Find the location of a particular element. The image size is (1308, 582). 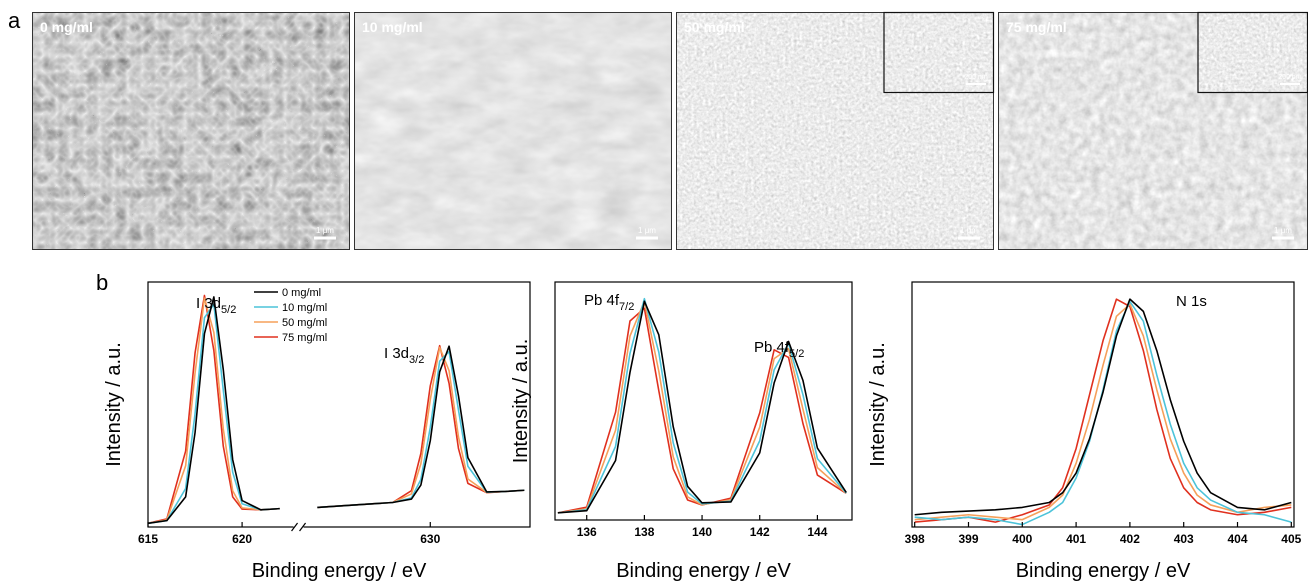

peak-annotation: Pb 4f5/2 is located at coordinates (779, 349).